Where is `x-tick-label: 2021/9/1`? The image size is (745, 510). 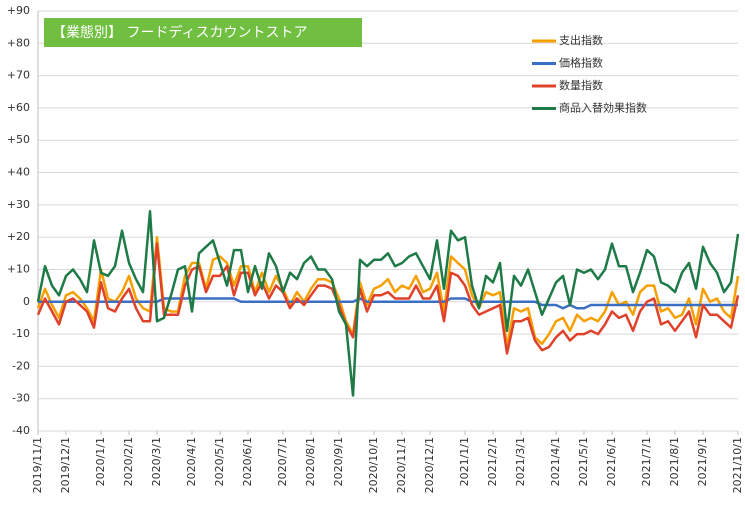 x-tick-label: 2021/9/1 is located at coordinates (702, 461).